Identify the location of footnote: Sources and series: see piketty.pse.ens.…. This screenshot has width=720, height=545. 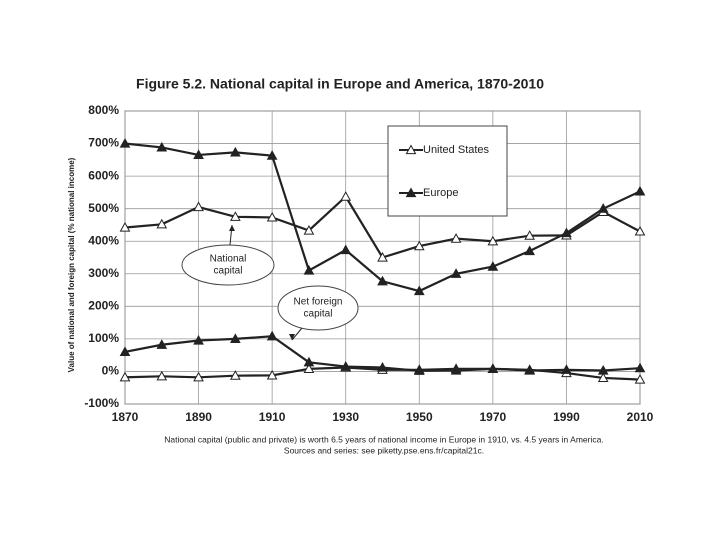
(384, 450).